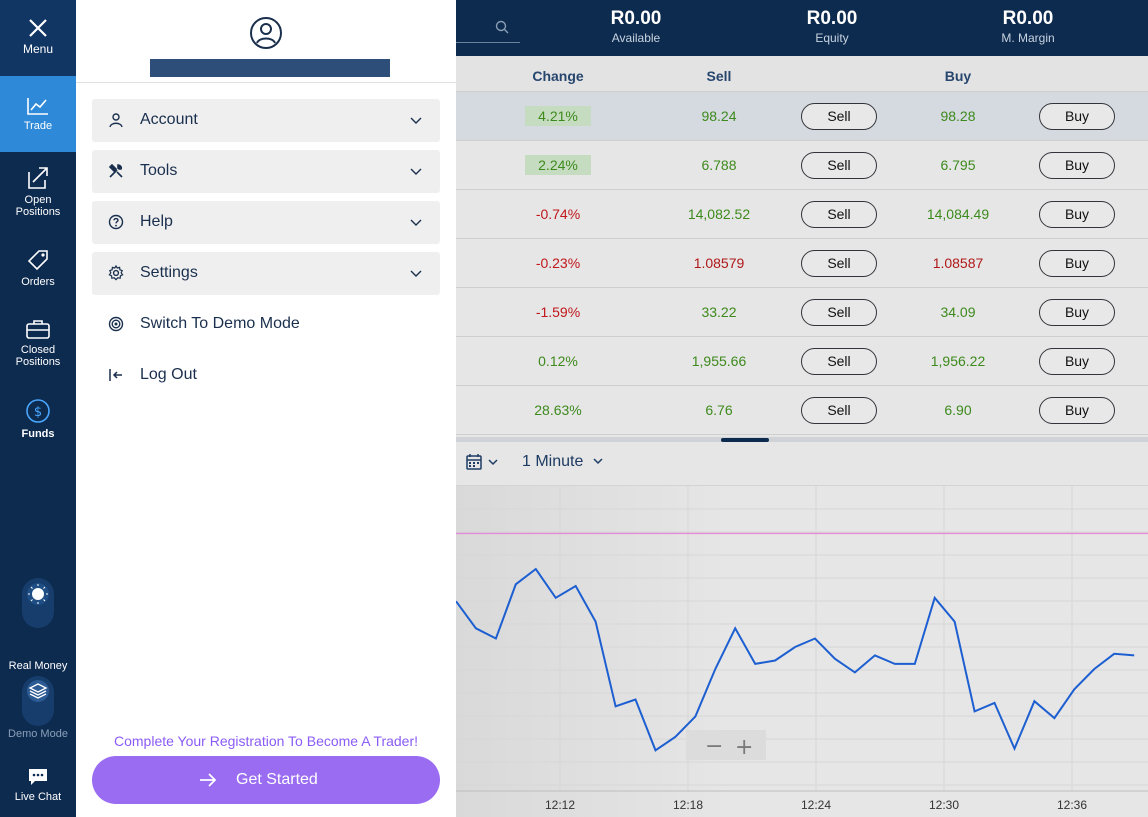 This screenshot has width=1148, height=817. I want to click on gear-icon, so click(116, 273).